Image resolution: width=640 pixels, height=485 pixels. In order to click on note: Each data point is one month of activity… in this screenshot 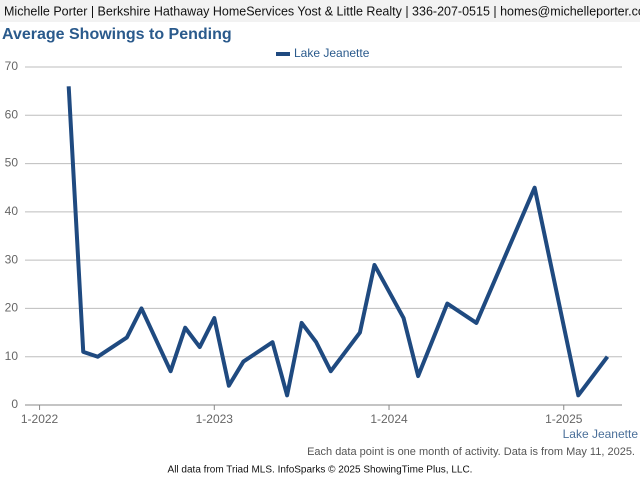, I will do `click(471, 452)`.